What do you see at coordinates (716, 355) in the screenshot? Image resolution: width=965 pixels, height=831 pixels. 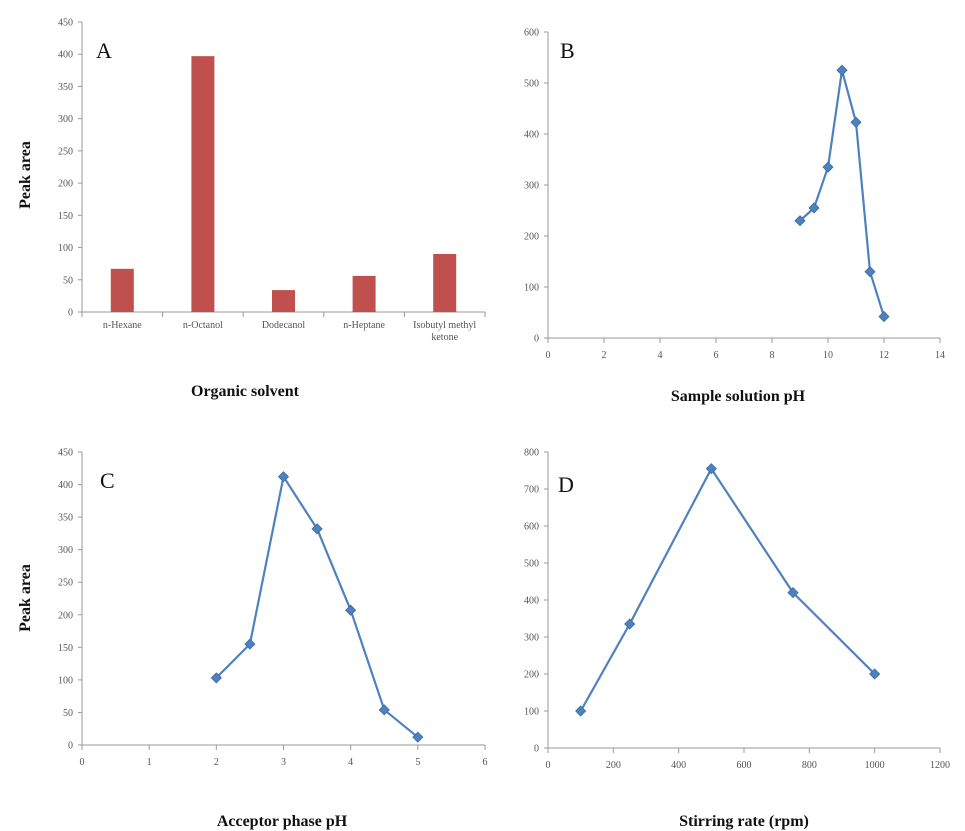 I see `panel-b-x-tick-label: 6` at bounding box center [716, 355].